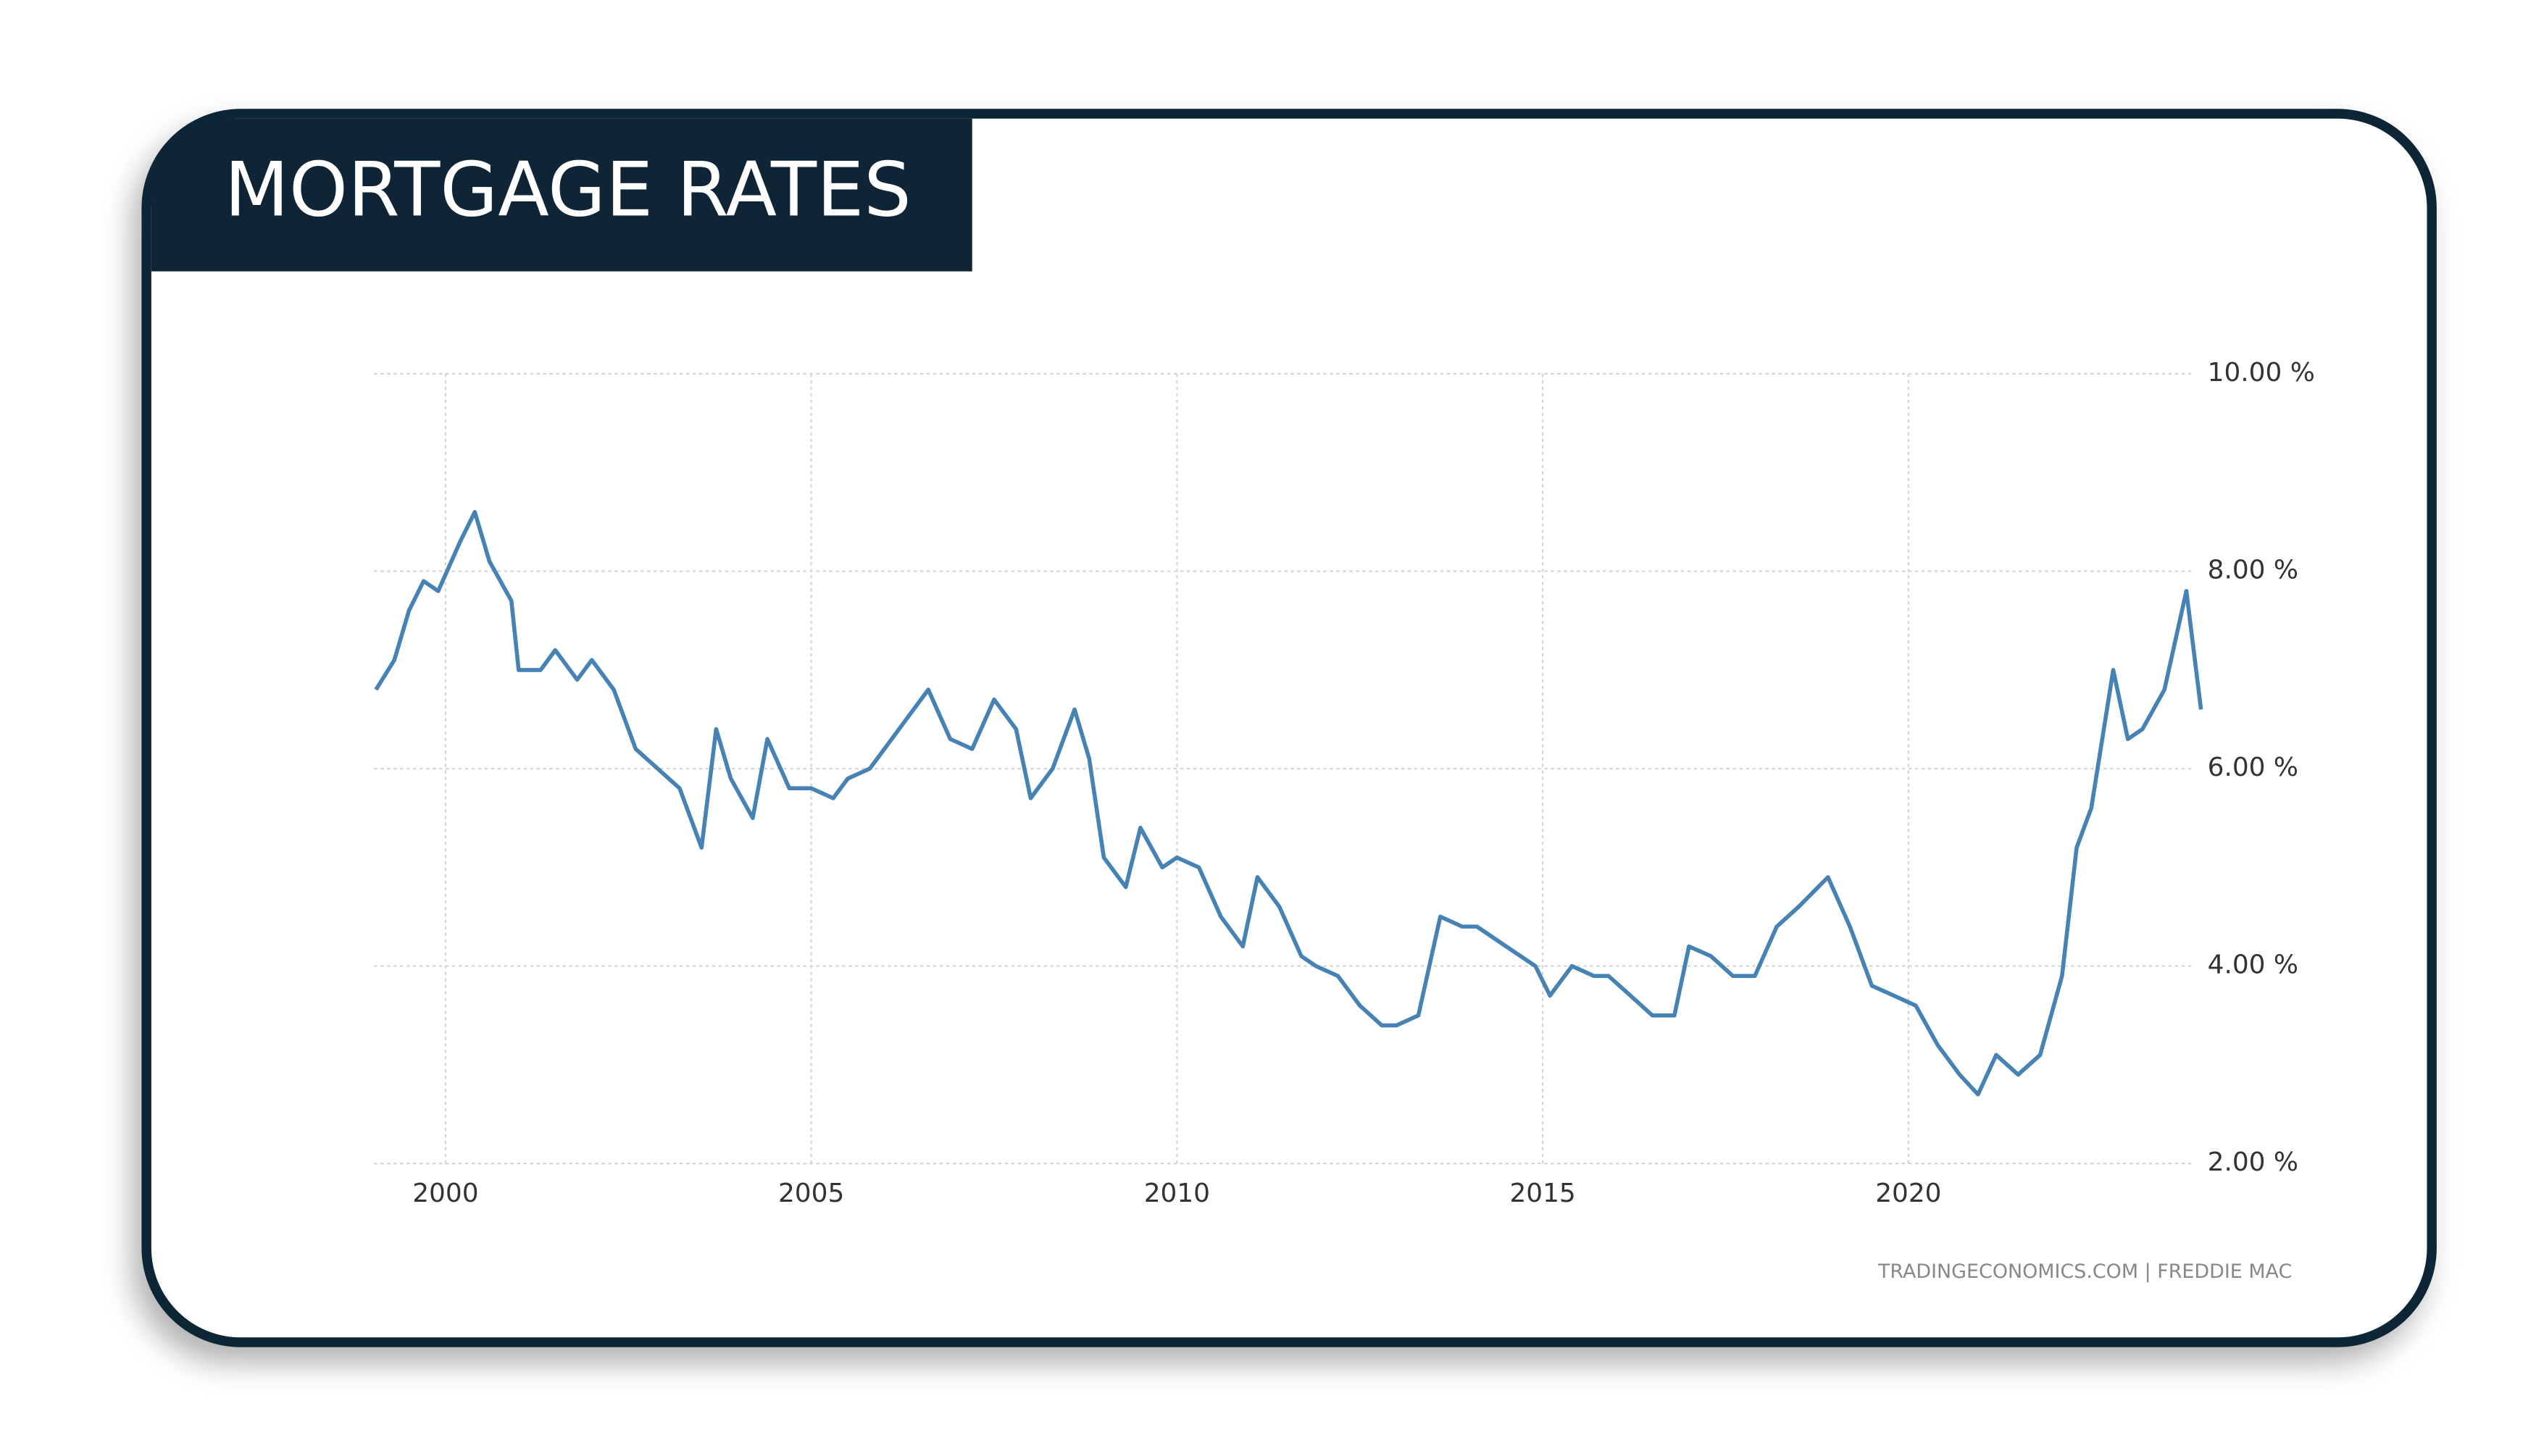 The height and width of the screenshot is (1456, 2536). I want to click on y-tick-label: 8.00 %, so click(2253, 570).